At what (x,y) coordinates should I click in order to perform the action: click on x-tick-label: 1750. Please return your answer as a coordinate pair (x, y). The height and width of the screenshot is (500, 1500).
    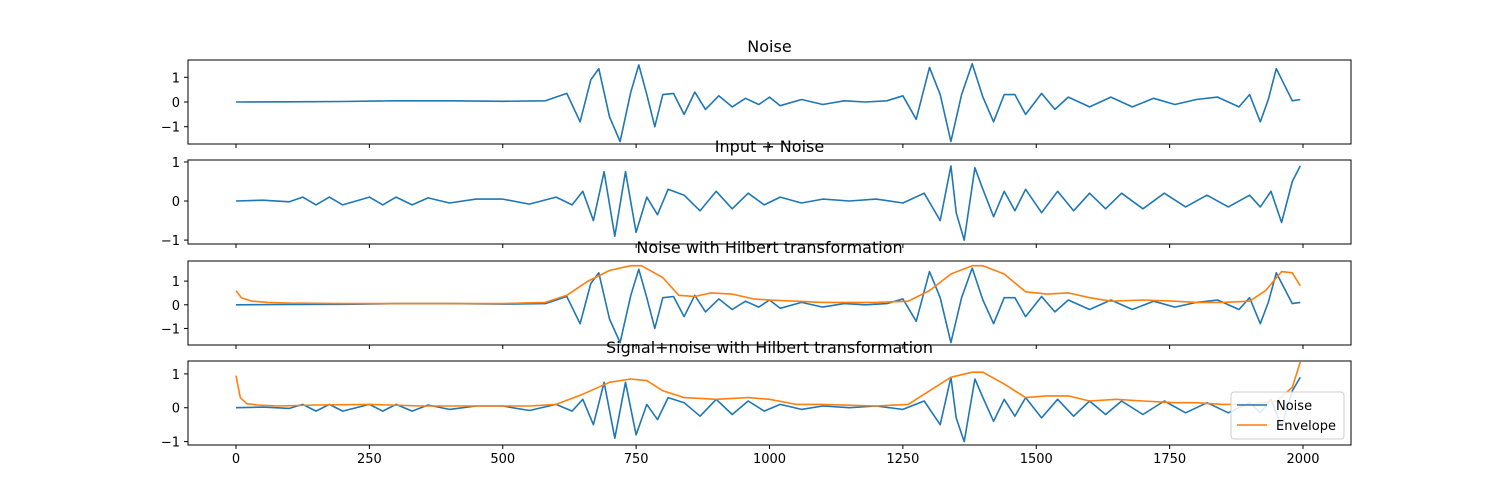
    Looking at the image, I should click on (1169, 459).